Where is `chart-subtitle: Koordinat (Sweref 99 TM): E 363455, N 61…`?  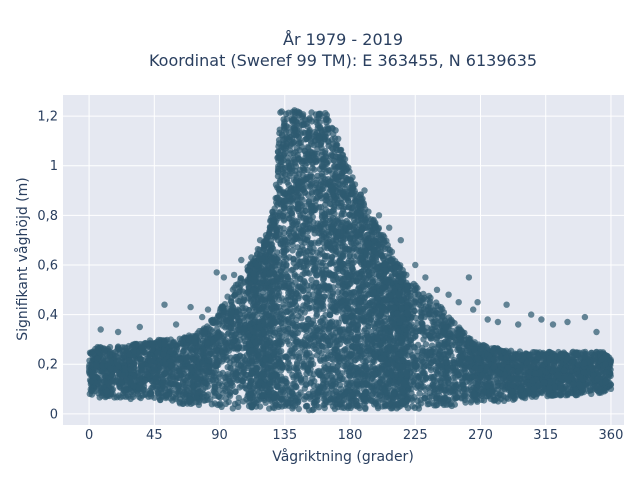
chart-subtitle: Koordinat (Sweref 99 TM): E 363455, N 61… is located at coordinates (343, 60).